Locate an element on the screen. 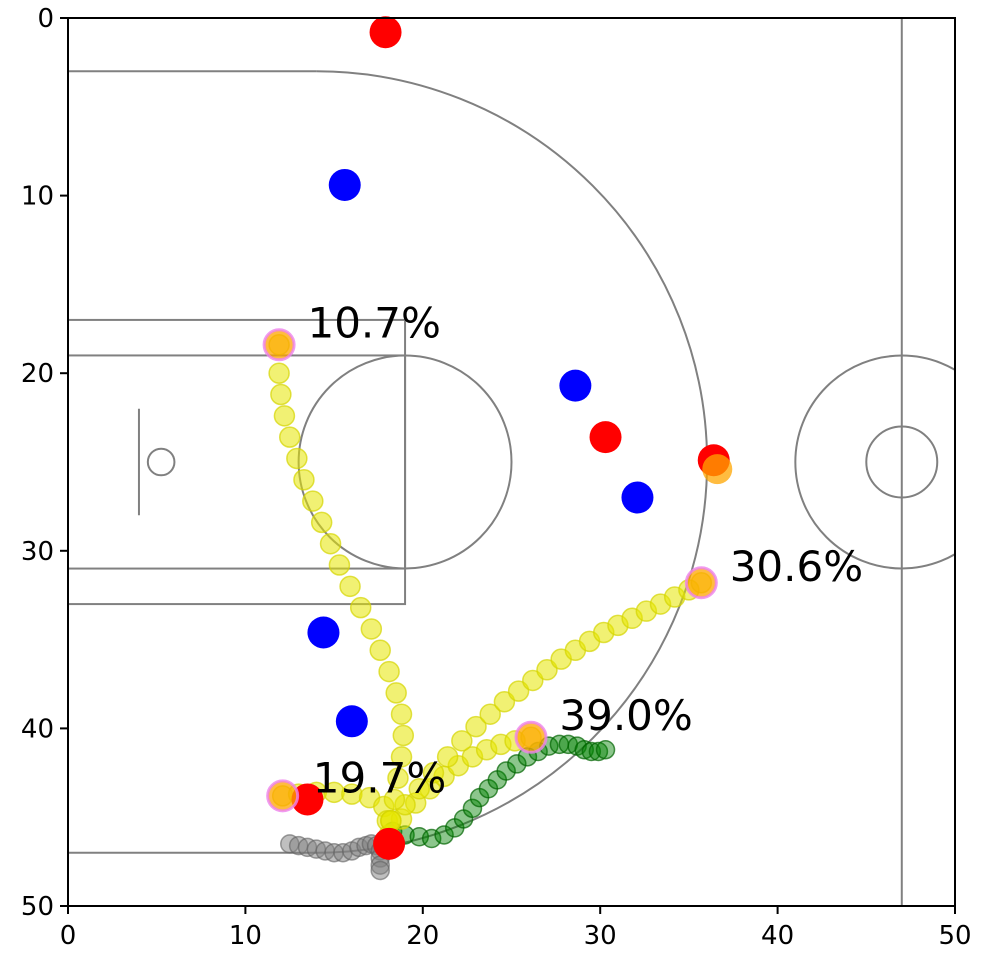 This screenshot has height=969, width=982. probability-label: 39.0% is located at coordinates (625, 715).